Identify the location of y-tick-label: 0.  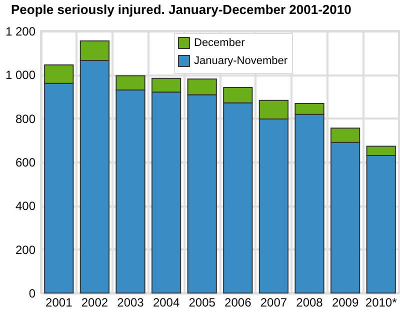
(32, 293).